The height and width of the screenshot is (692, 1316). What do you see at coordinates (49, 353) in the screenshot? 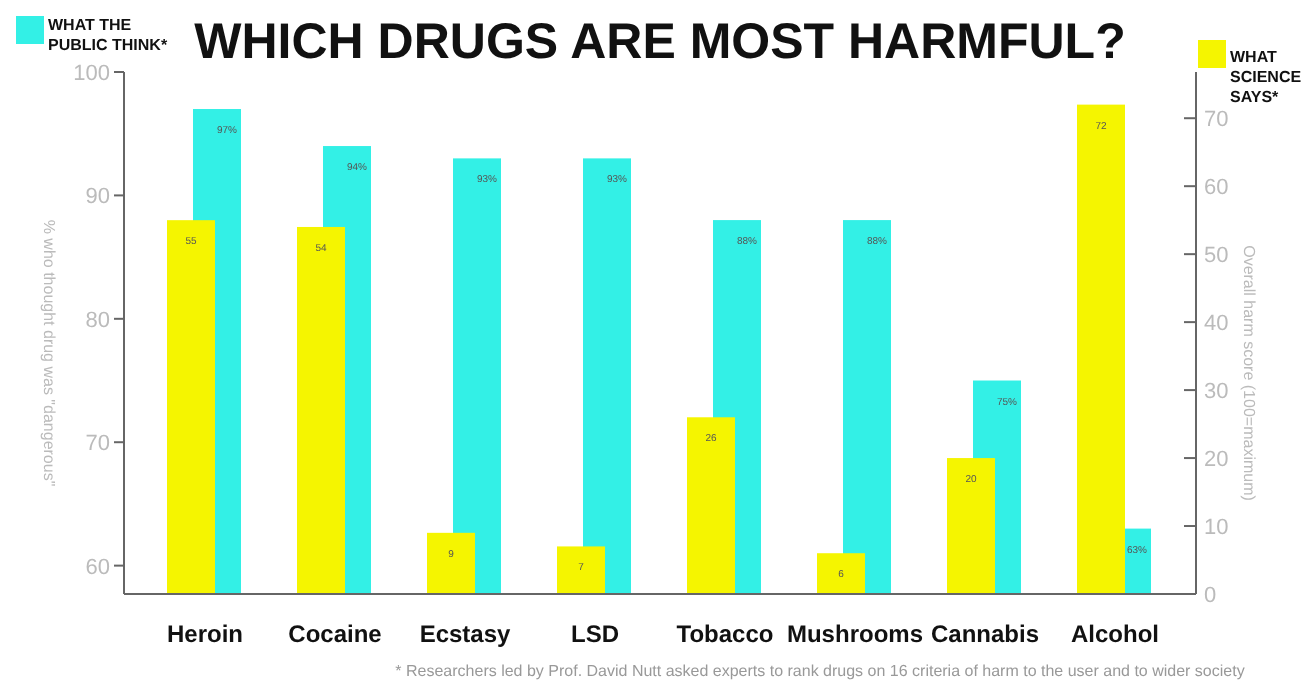
I see `y-axis-title: % who thought drug was "dangerous"` at bounding box center [49, 353].